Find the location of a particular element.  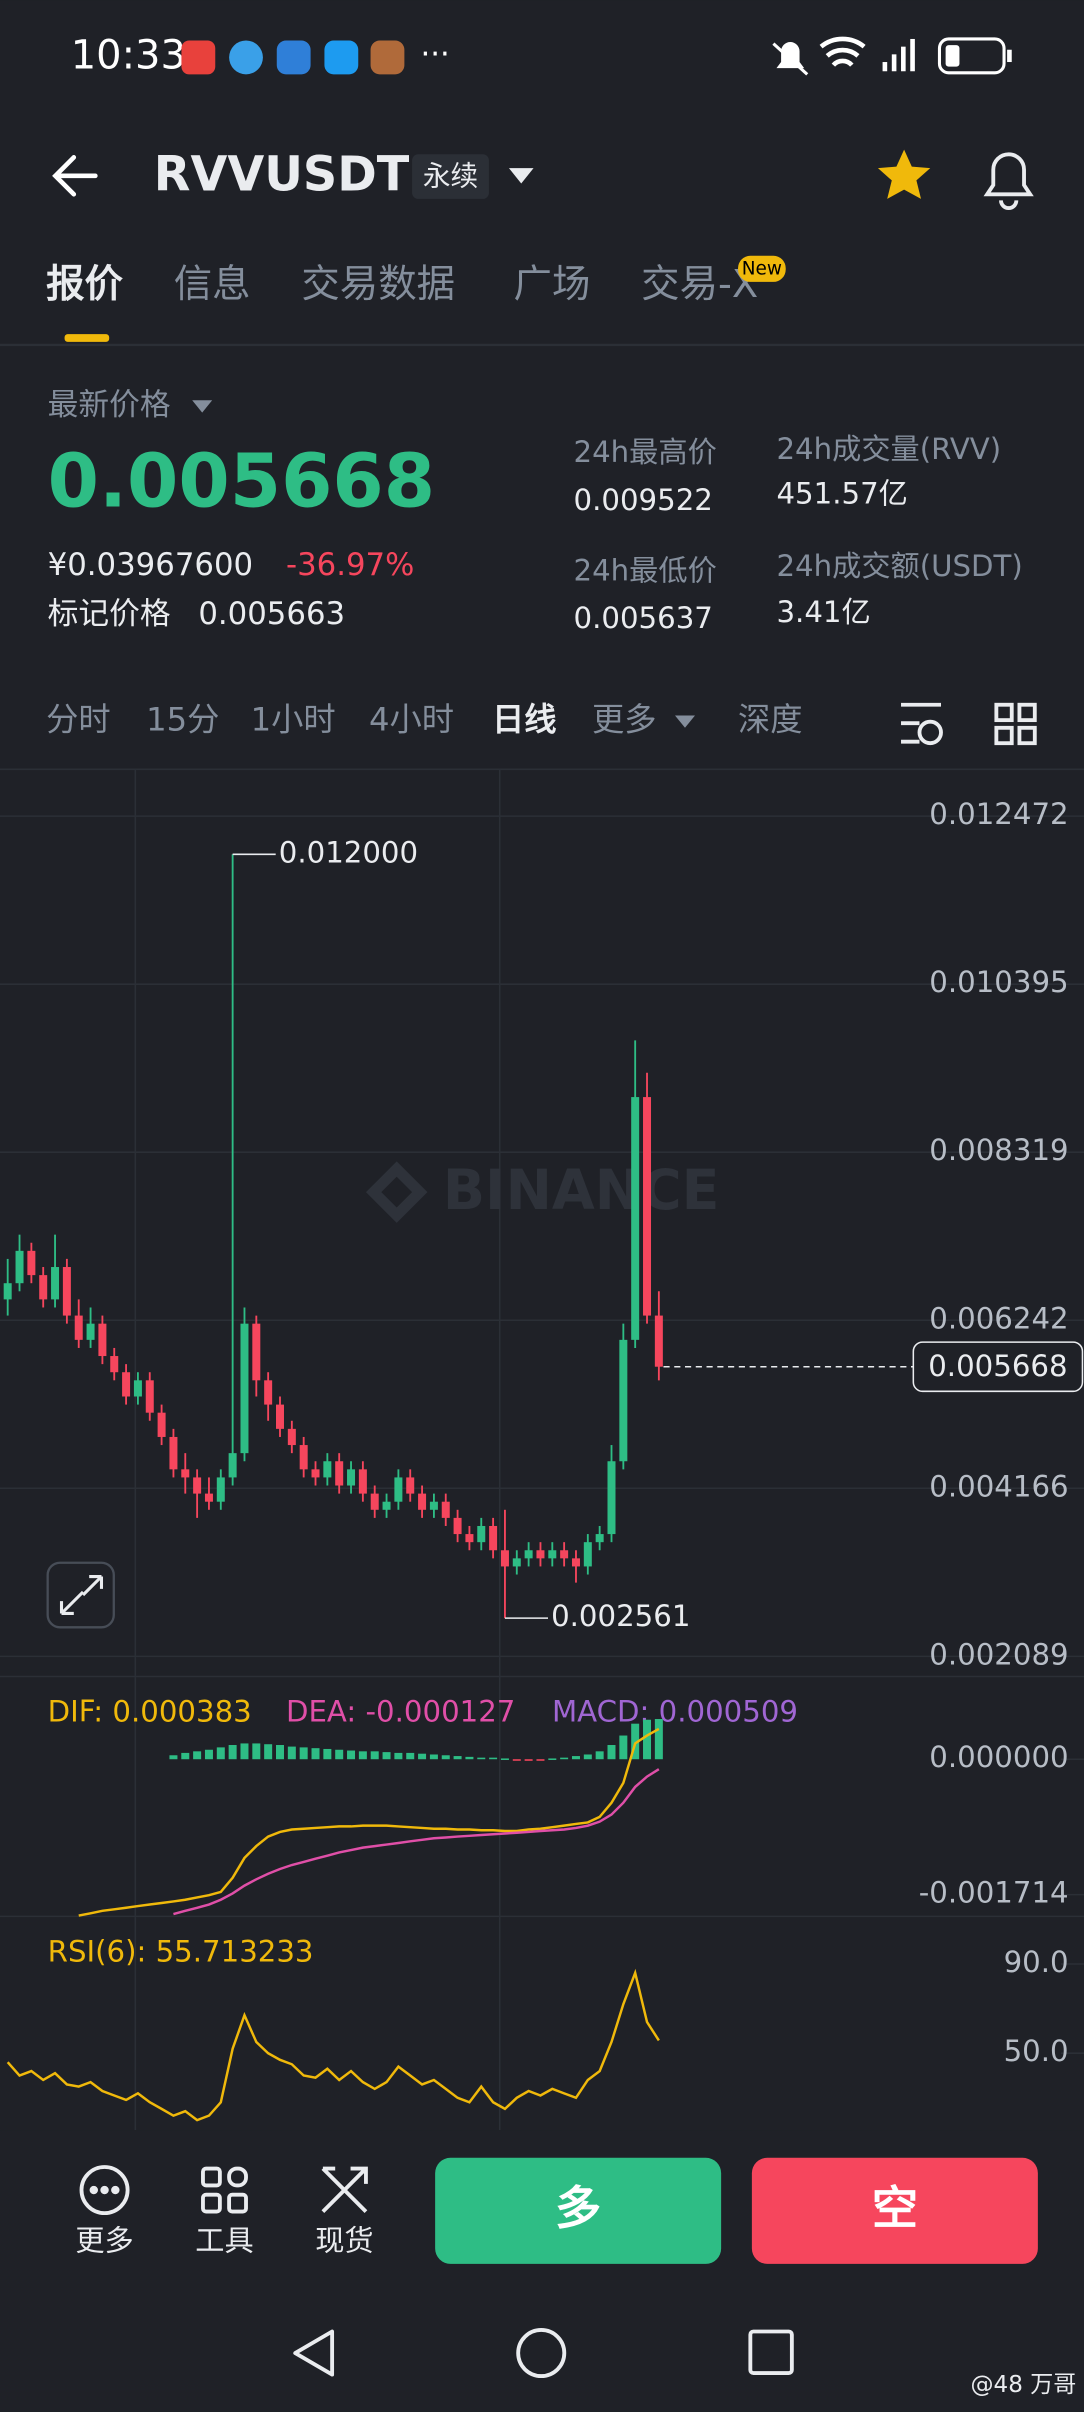

stat-value: 0.005637 is located at coordinates (643, 618).